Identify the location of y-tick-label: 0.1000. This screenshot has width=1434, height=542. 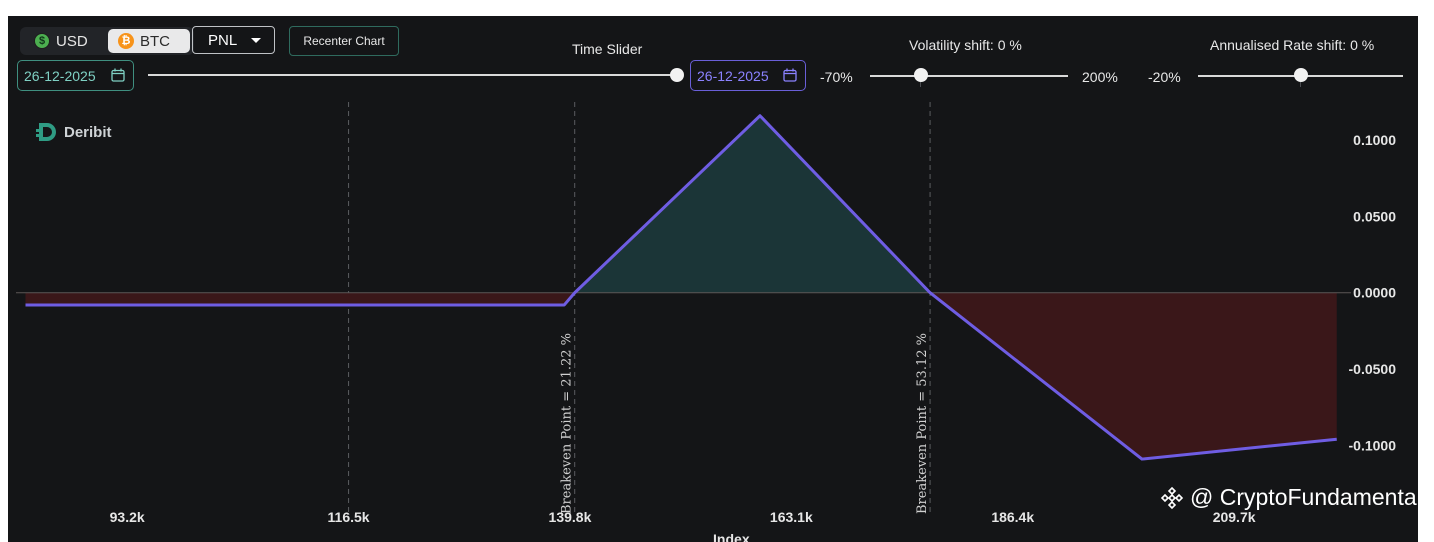
(1374, 140).